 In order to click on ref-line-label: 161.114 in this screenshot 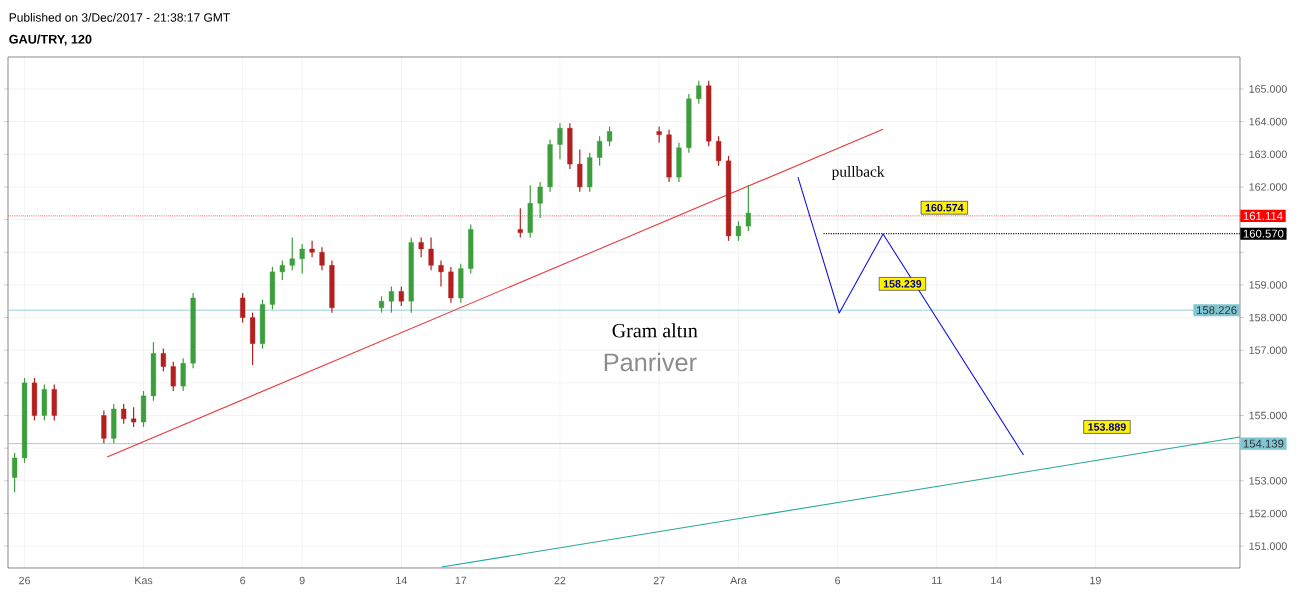, I will do `click(1263, 215)`.